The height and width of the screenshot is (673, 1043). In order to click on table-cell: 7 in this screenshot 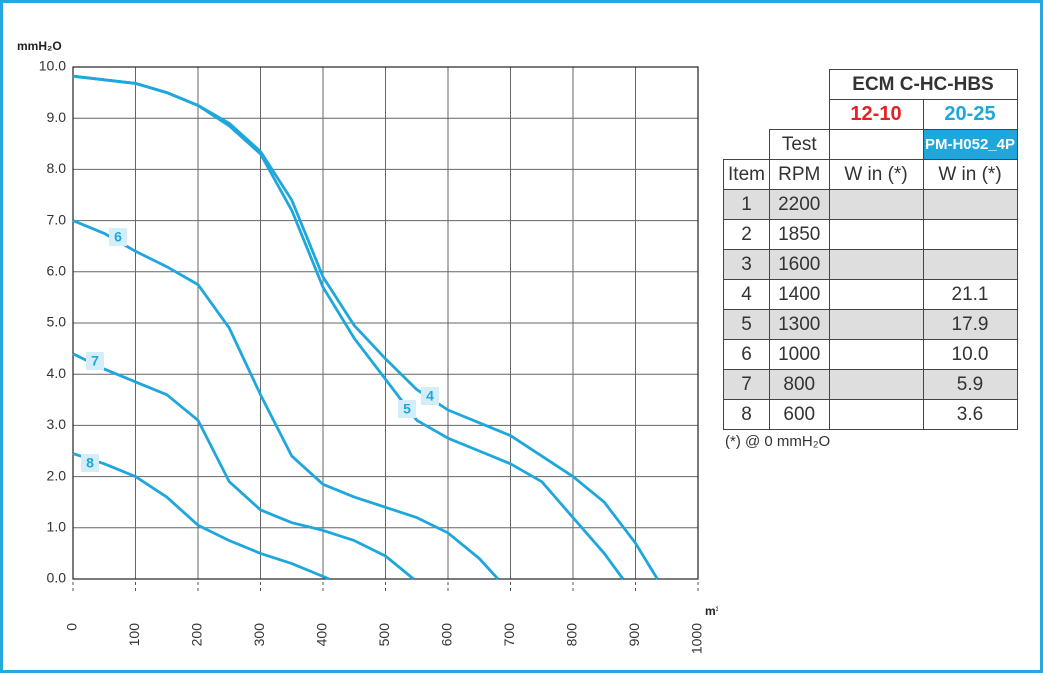, I will do `click(746, 384)`.